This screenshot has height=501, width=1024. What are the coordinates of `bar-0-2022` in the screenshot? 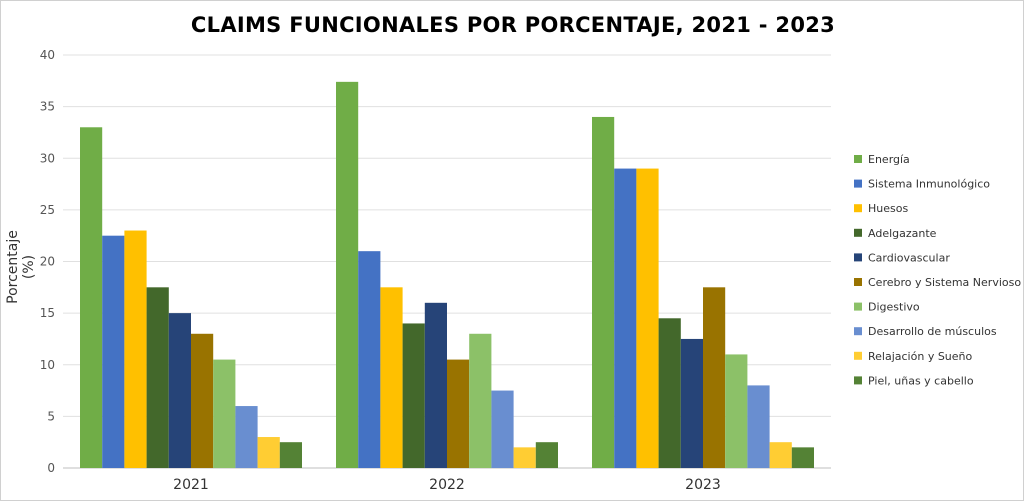 It's located at (347, 274).